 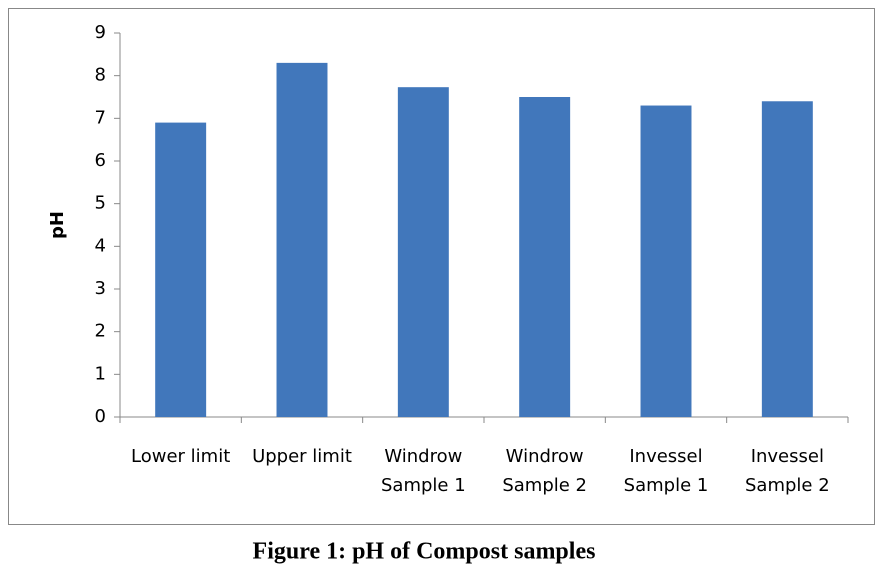 I want to click on y-axis-label: pH, so click(x=57, y=225).